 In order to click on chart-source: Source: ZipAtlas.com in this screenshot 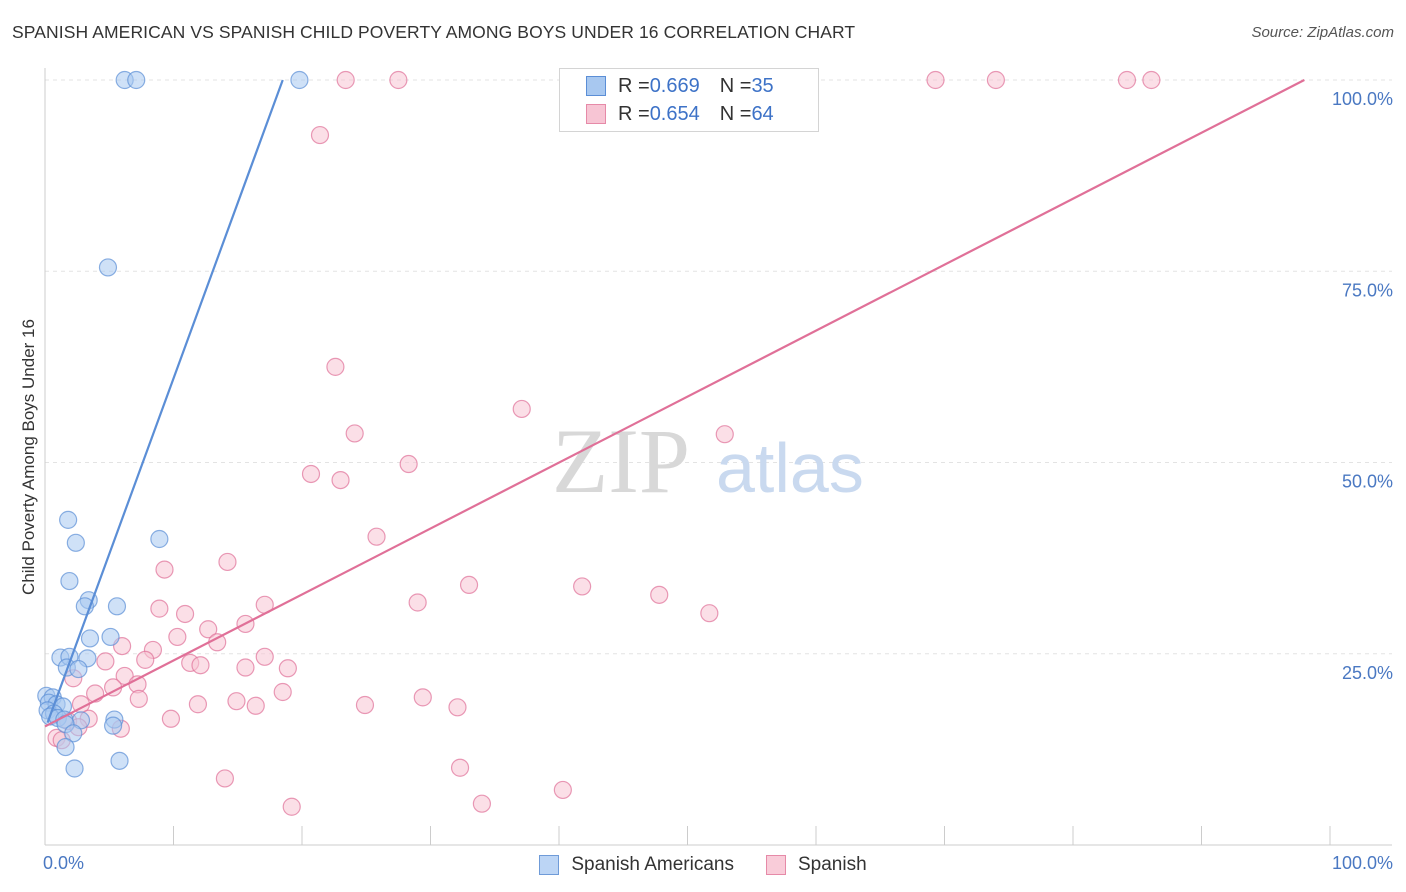, I will do `click(1322, 32)`.